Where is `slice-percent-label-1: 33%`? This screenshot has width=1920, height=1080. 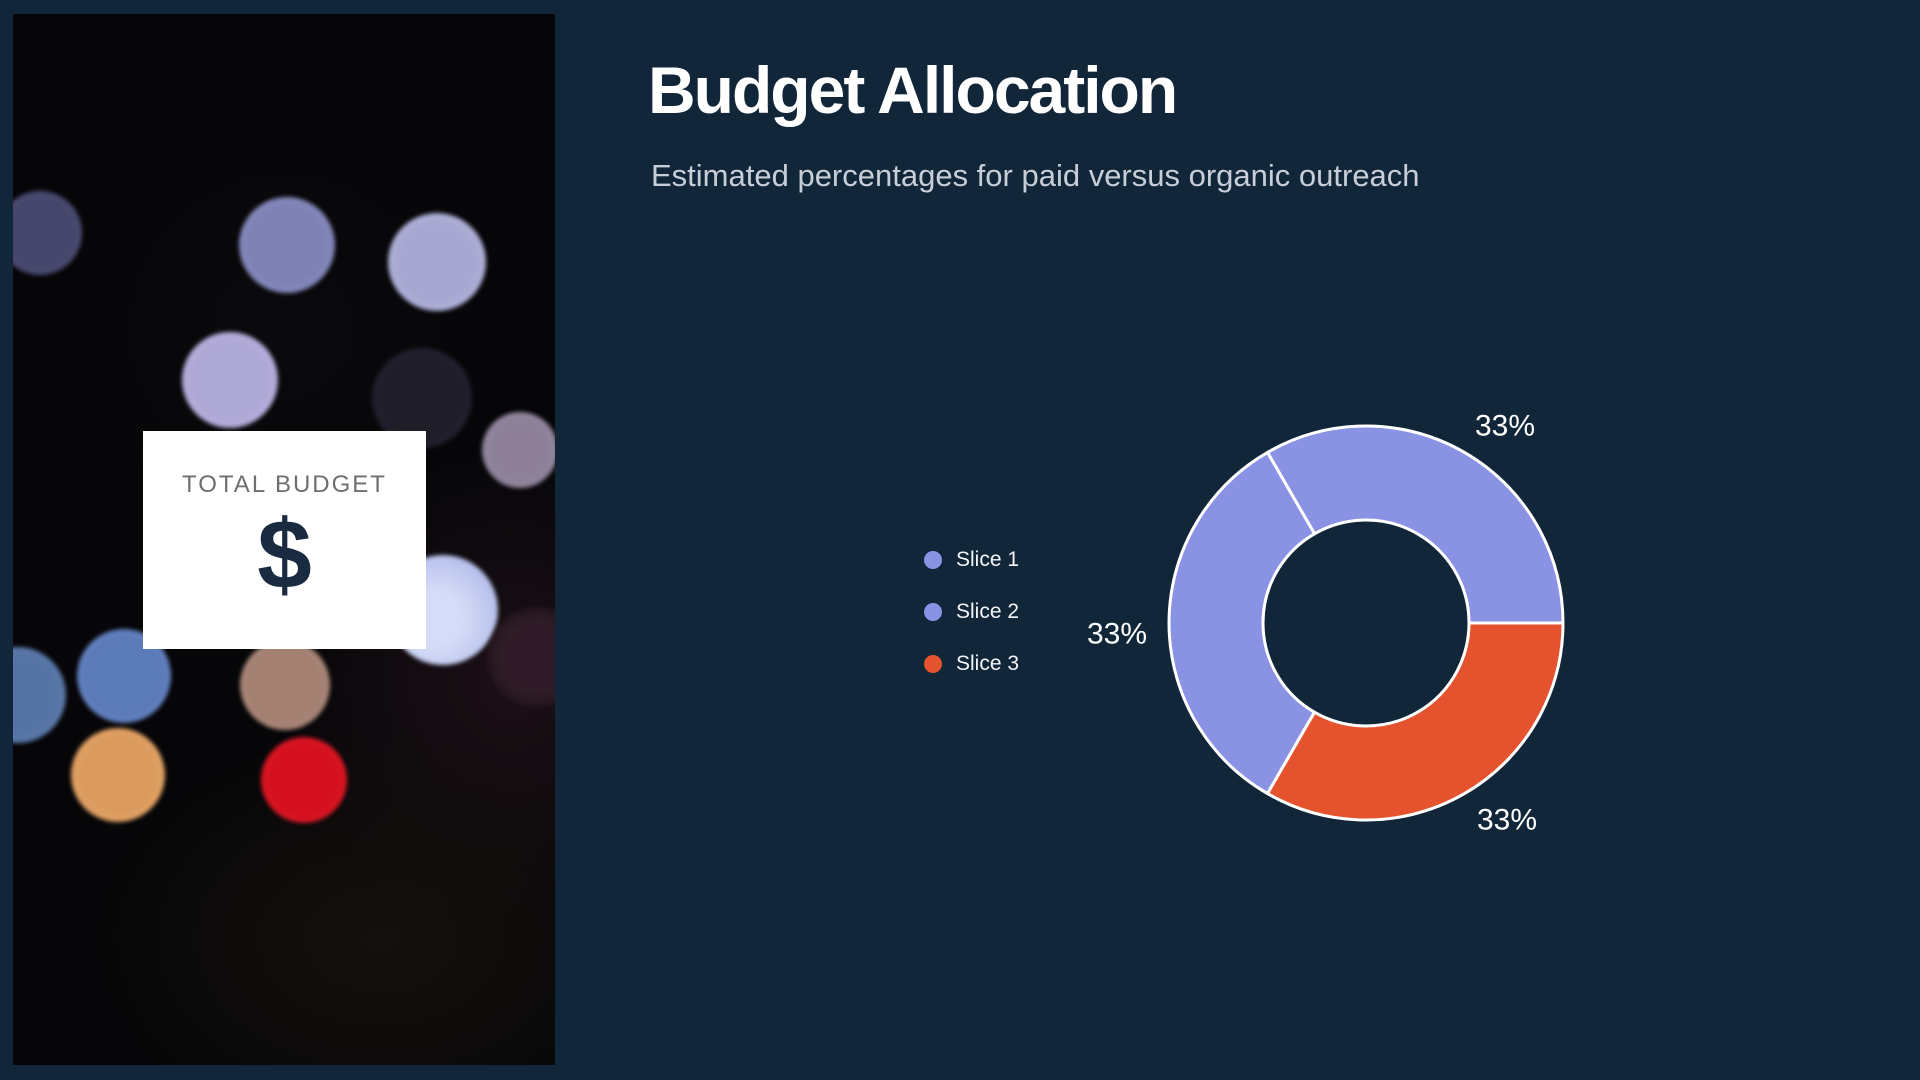
slice-percent-label-1: 33% is located at coordinates (1505, 426).